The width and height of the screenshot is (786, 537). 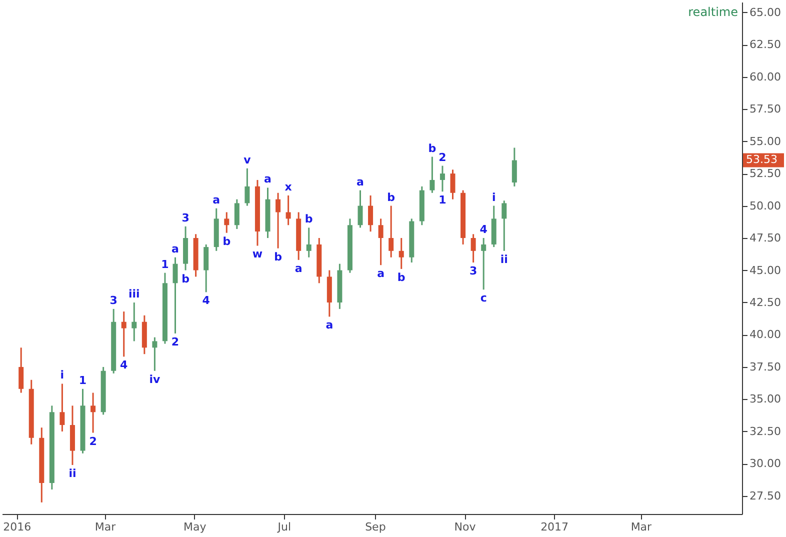 I want to click on y-tick-label: 55.00, so click(x=765, y=141).